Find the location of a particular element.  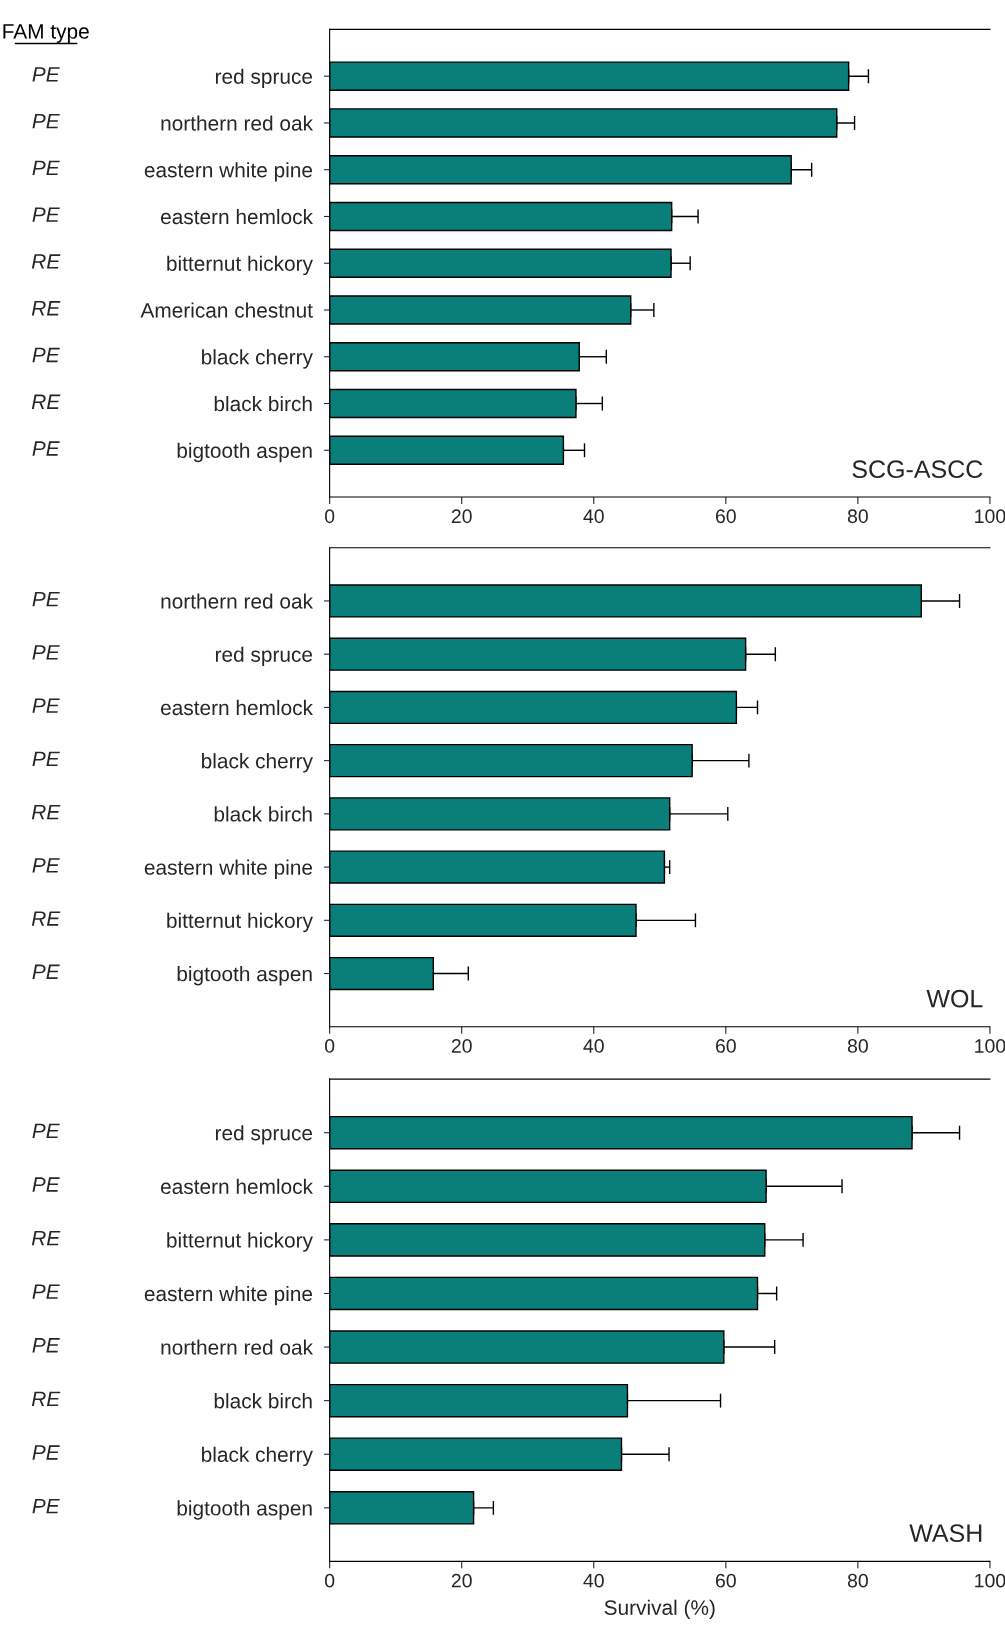

x-axis-title: Survival (%) is located at coordinates (659, 1609).